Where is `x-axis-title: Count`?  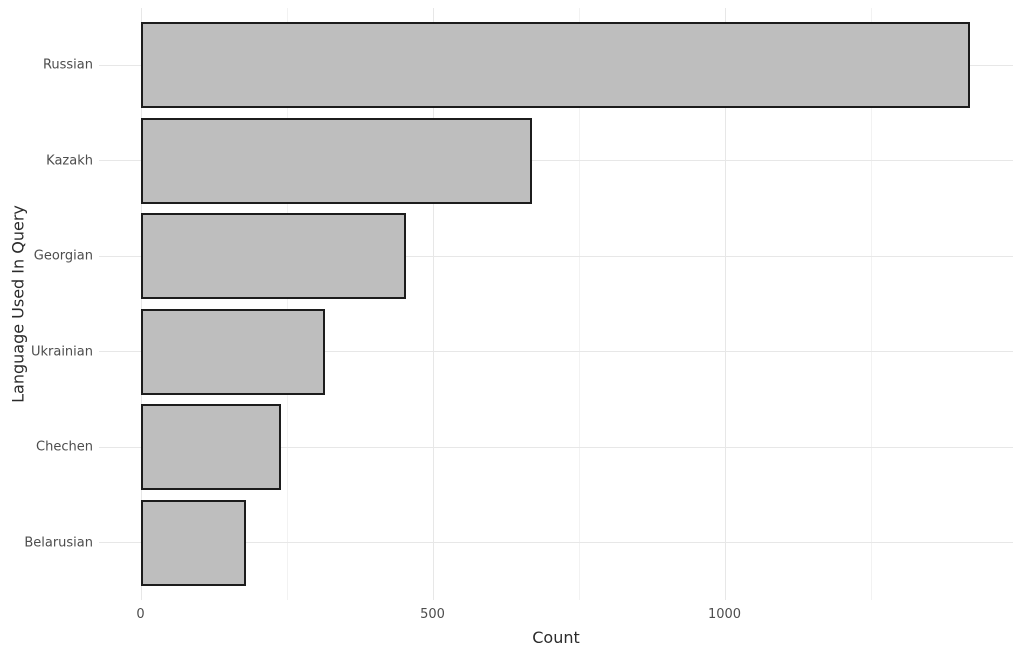
x-axis-title: Count is located at coordinates (556, 637).